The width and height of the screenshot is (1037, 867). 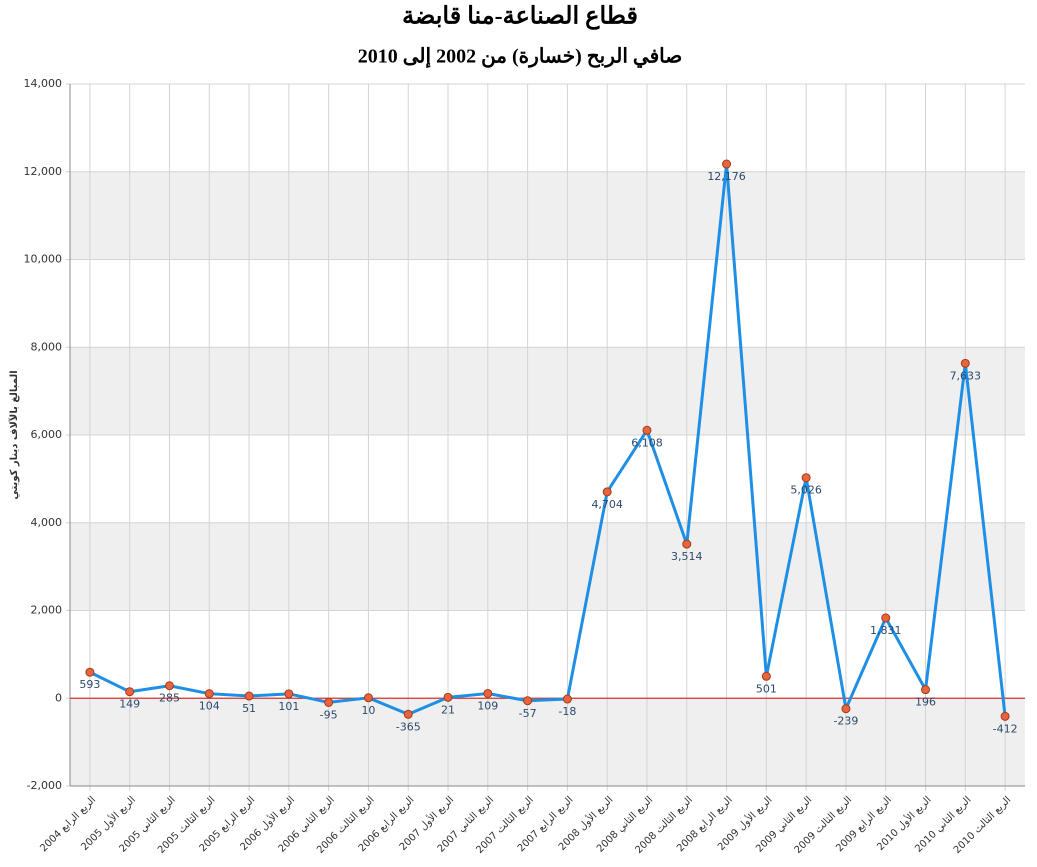 What do you see at coordinates (687, 556) in the screenshot?
I see `data-label: 3,514` at bounding box center [687, 556].